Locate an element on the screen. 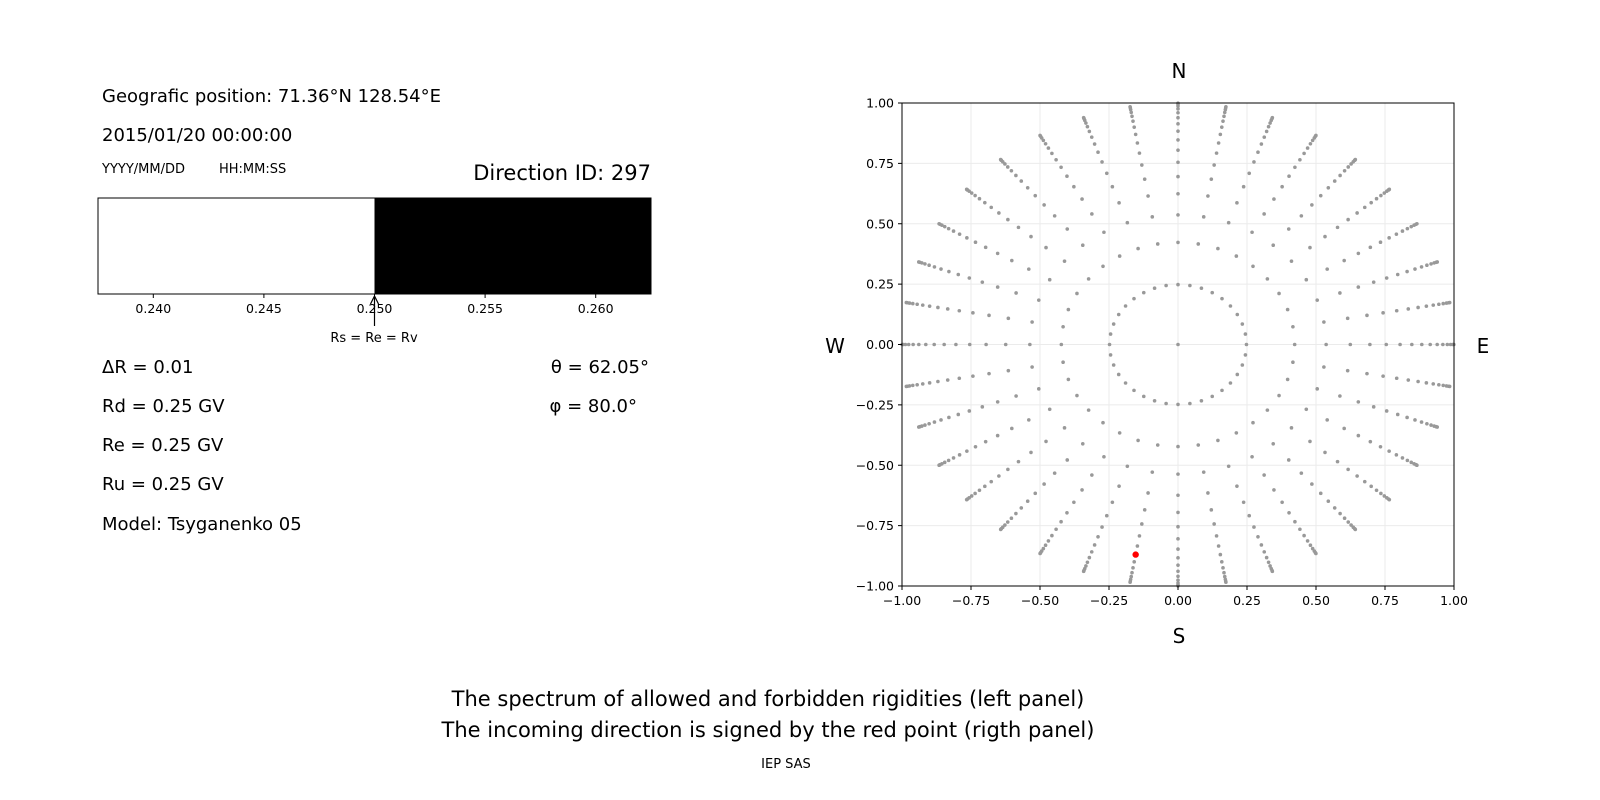 The height and width of the screenshot is (800, 1600). arrow-head is located at coordinates (374, 299).